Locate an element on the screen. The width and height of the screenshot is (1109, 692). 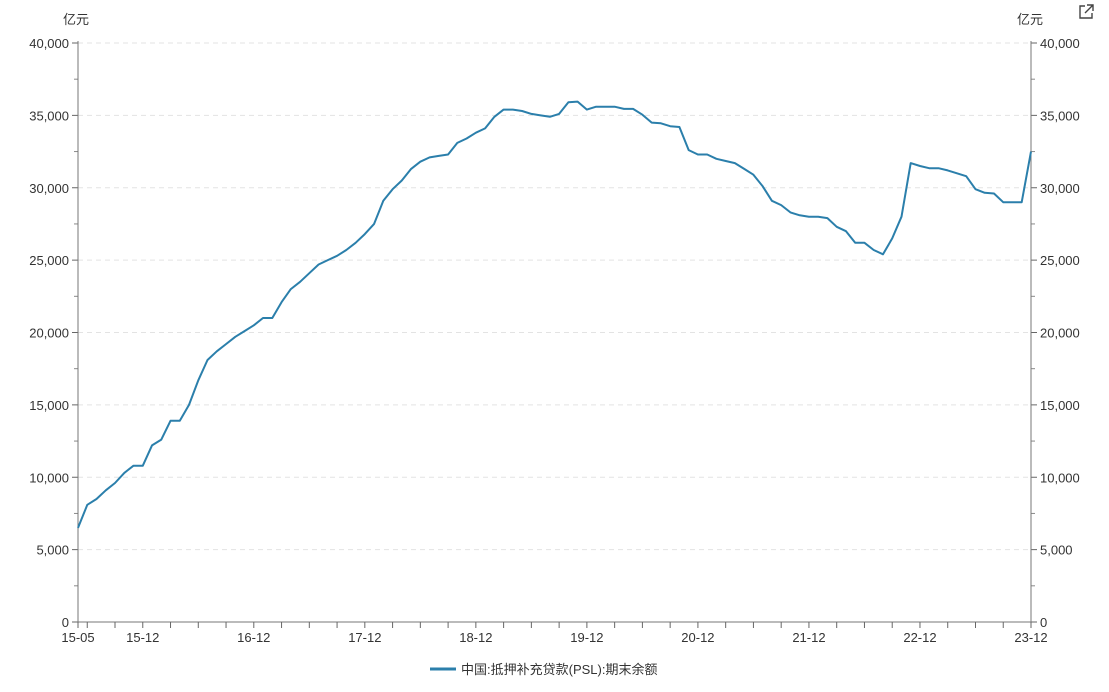
x-tick-label: 15-12 is located at coordinates (142, 637).